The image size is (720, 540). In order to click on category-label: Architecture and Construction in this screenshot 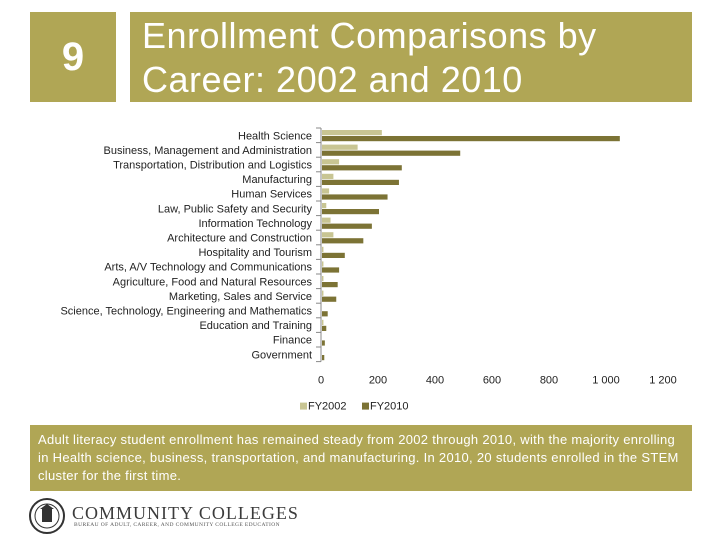, I will do `click(239, 239)`.